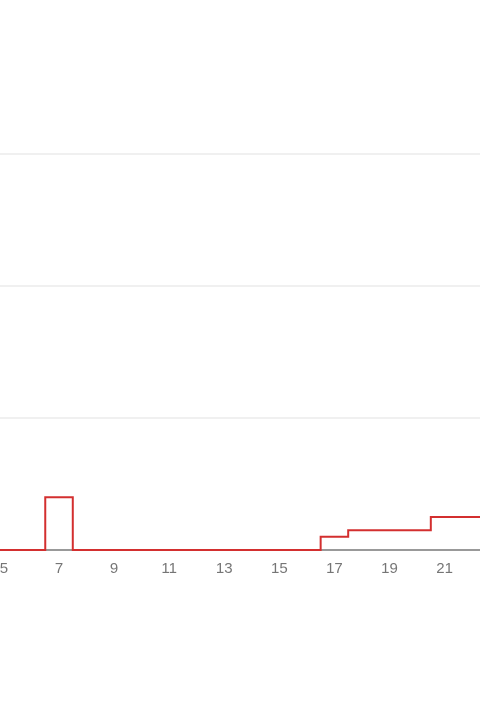  I want to click on x-tick-label: 7, so click(59, 568).